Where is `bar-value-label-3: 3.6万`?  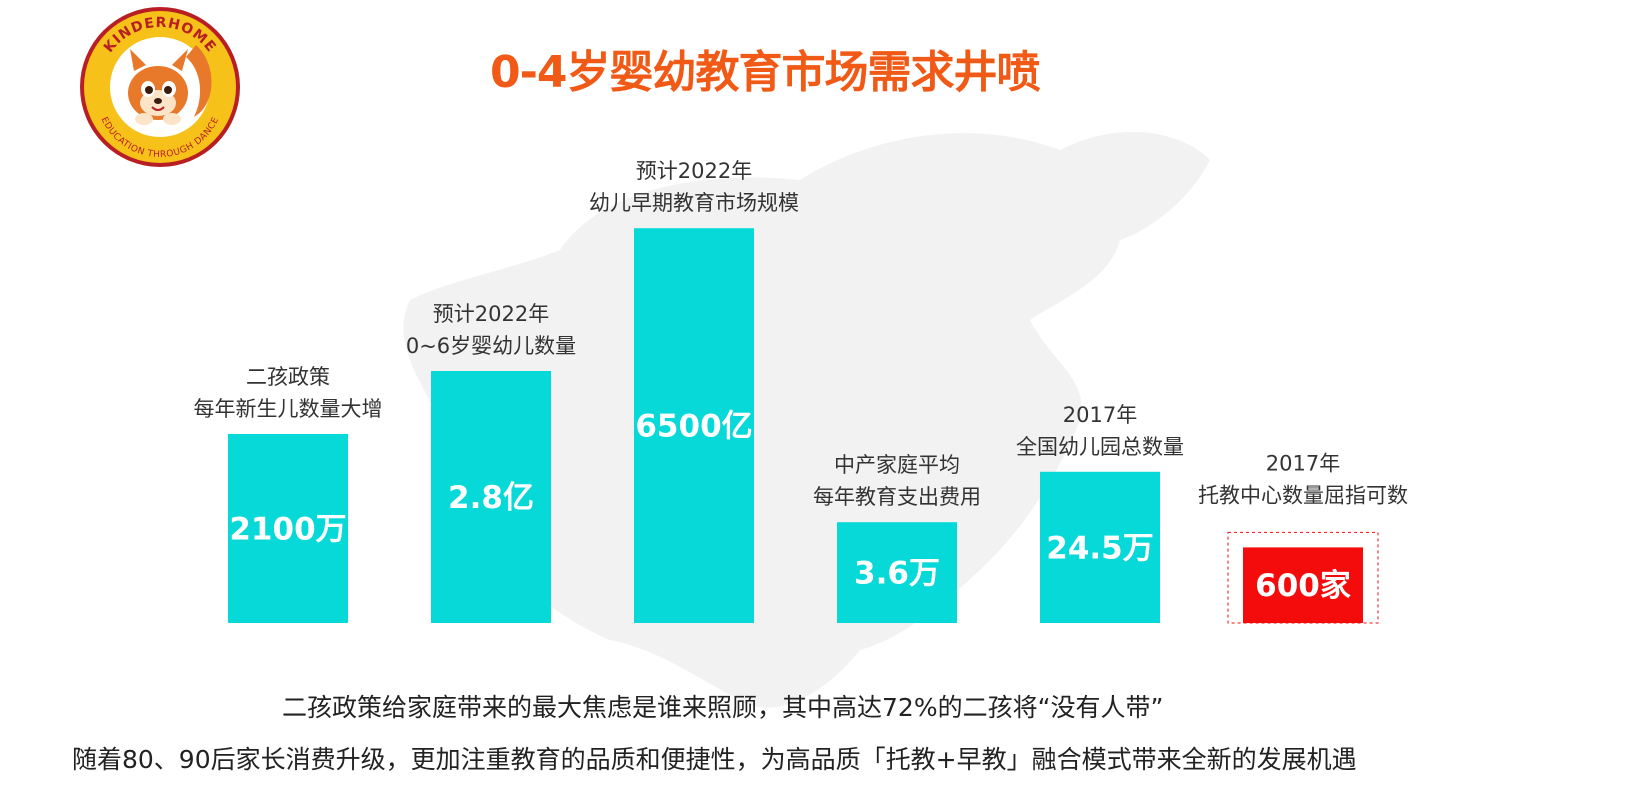 bar-value-label-3: 3.6万 is located at coordinates (897, 574).